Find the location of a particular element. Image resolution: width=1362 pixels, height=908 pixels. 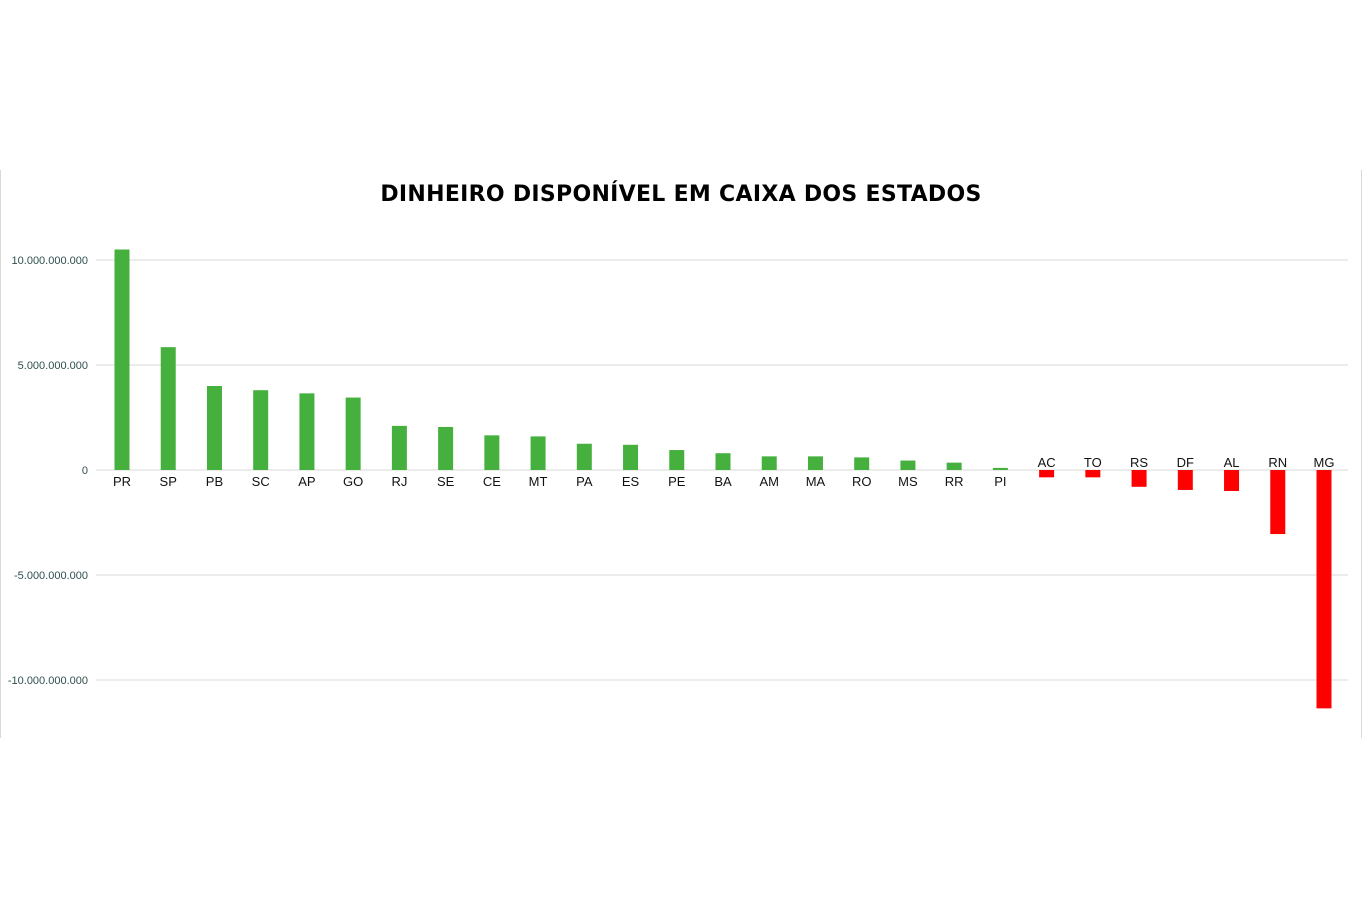

category-label-am: AM is located at coordinates (769, 481).